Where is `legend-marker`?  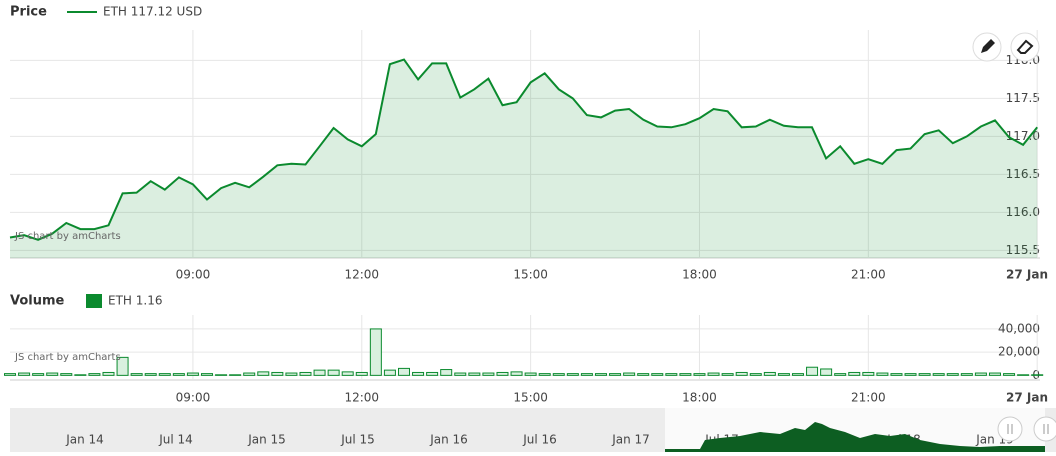
legend-marker is located at coordinates (94, 301).